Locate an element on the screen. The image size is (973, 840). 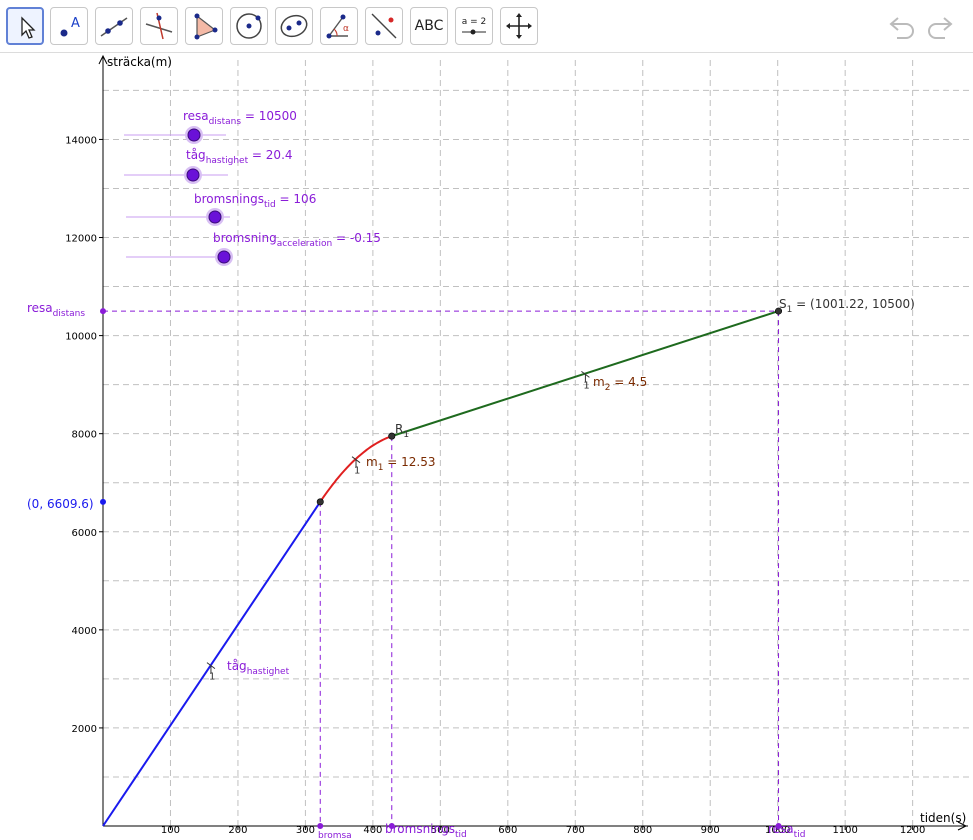
series-braking-curve is located at coordinates (356, 469).